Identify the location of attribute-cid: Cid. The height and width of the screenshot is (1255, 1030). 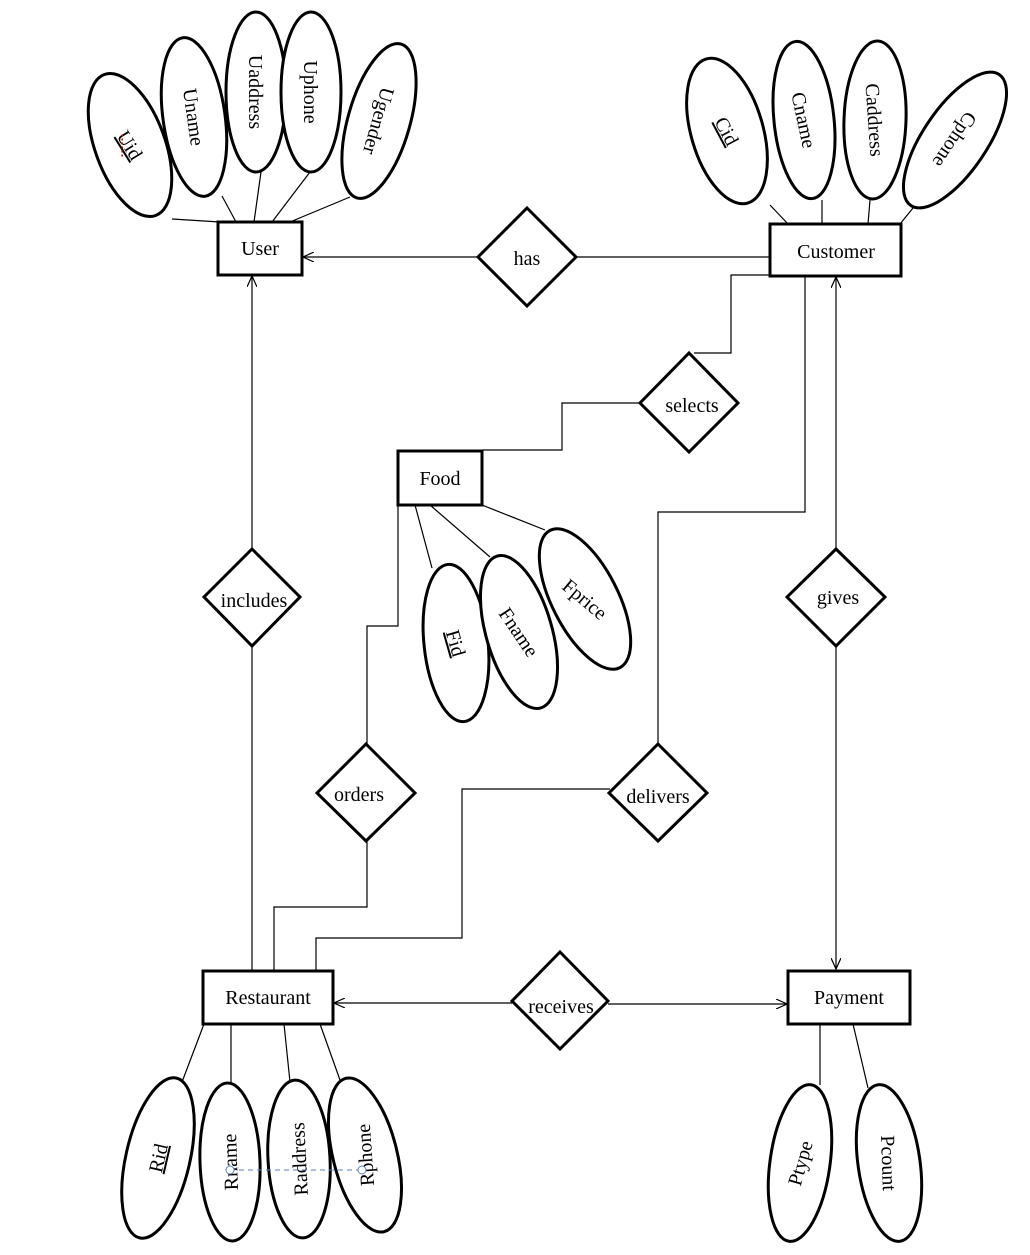
(727, 131).